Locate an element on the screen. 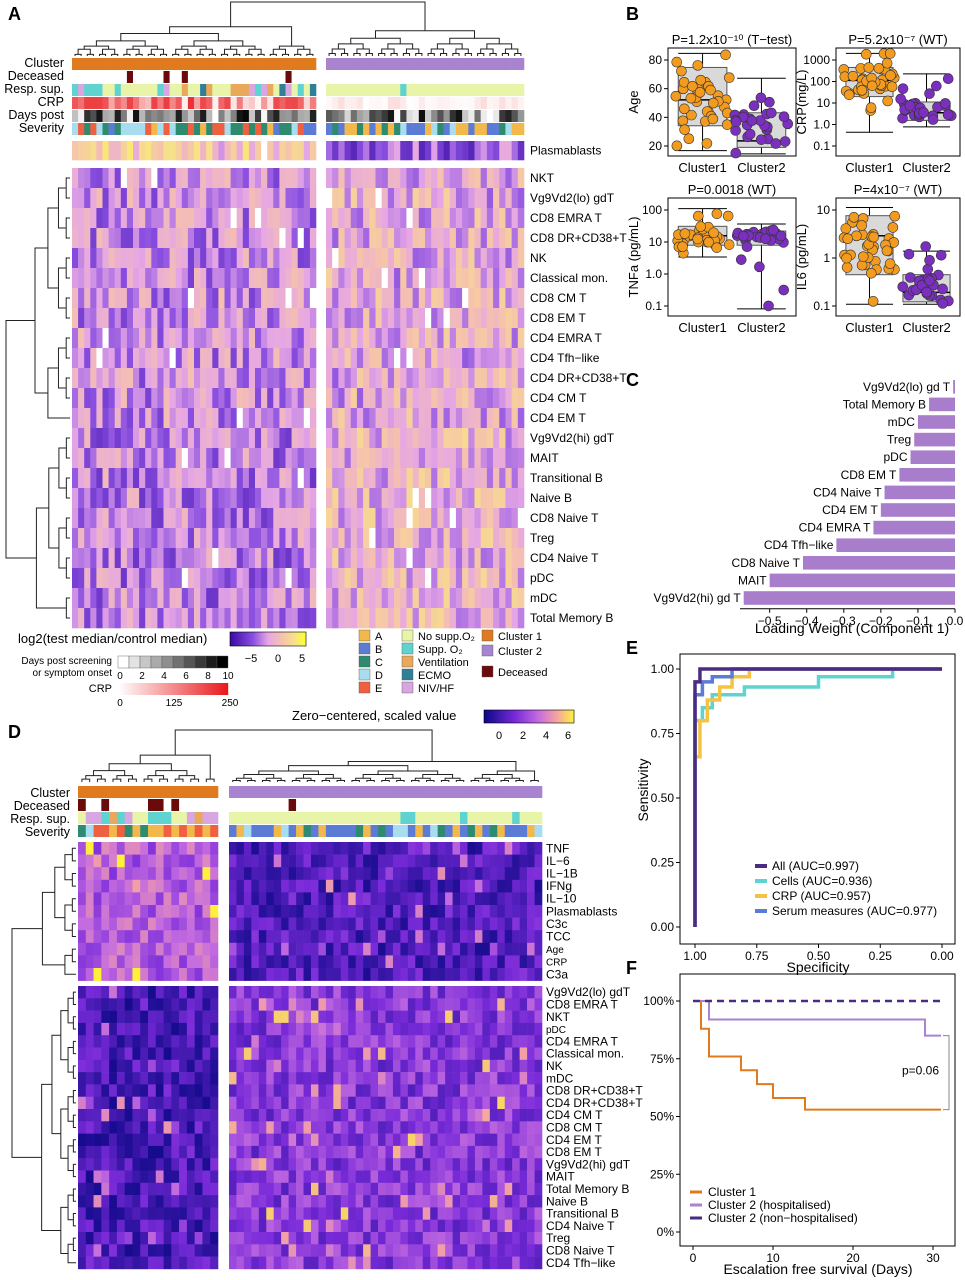 Image resolution: width=965 pixels, height=1280 pixels. y-tick-label: 1000 is located at coordinates (816, 60).